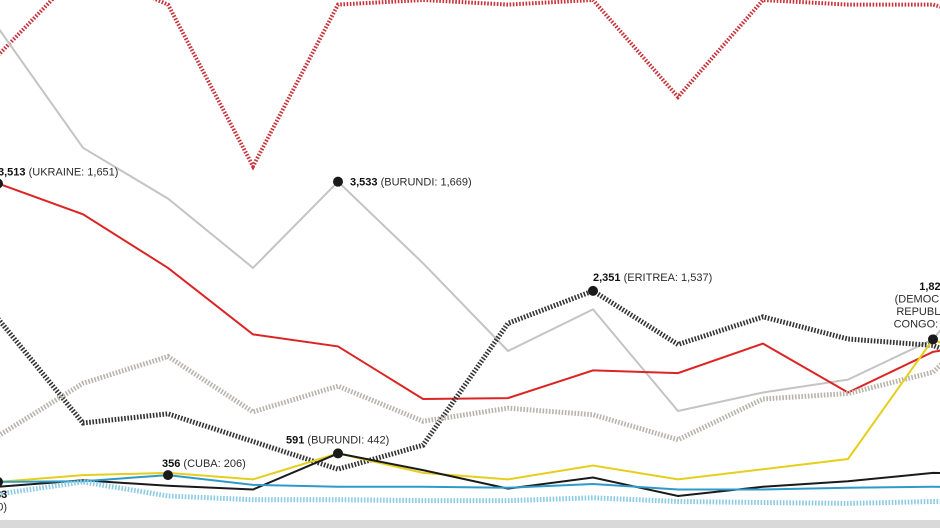  Describe the element at coordinates (470, 492) in the screenshot. I see `series-line-blue-dash` at that location.